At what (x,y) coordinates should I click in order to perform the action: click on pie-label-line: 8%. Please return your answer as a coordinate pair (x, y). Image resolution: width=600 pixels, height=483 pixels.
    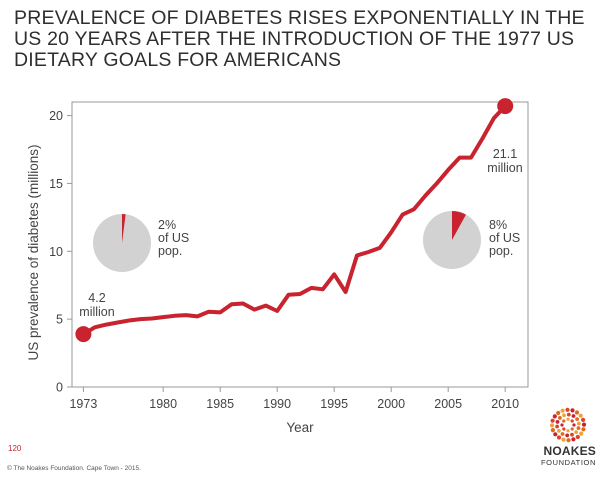
    Looking at the image, I should click on (498, 225).